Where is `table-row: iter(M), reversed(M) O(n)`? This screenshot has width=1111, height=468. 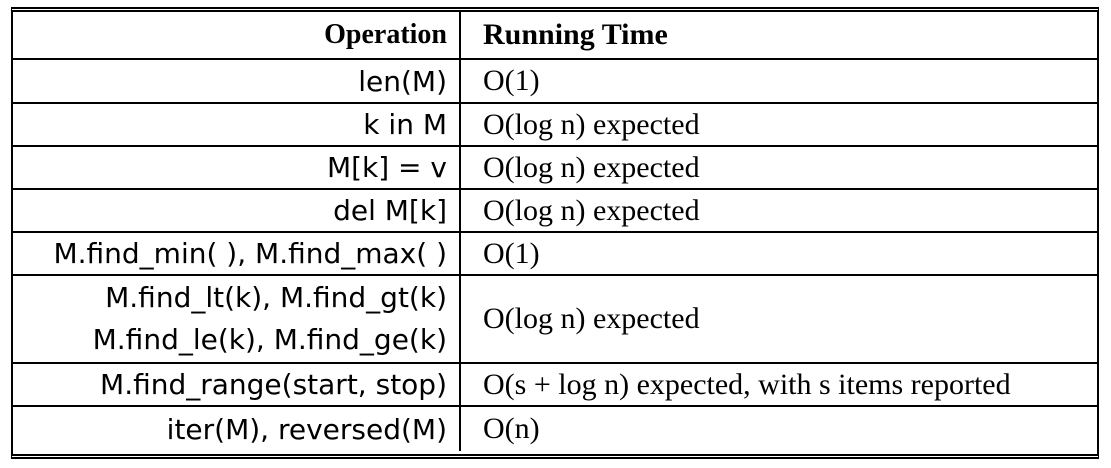 table-row: iter(M), reversed(M) O(n) is located at coordinates (555, 428).